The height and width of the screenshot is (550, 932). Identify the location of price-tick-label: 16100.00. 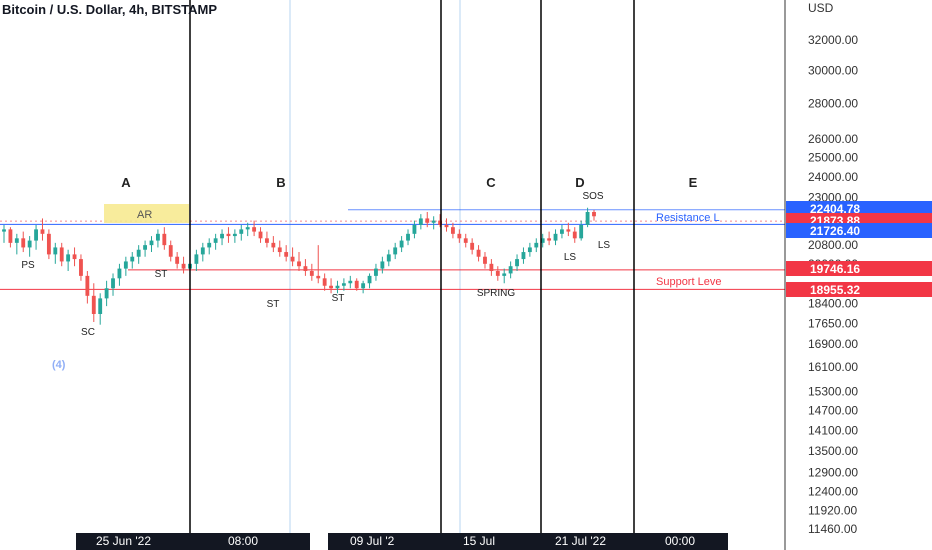
(833, 367).